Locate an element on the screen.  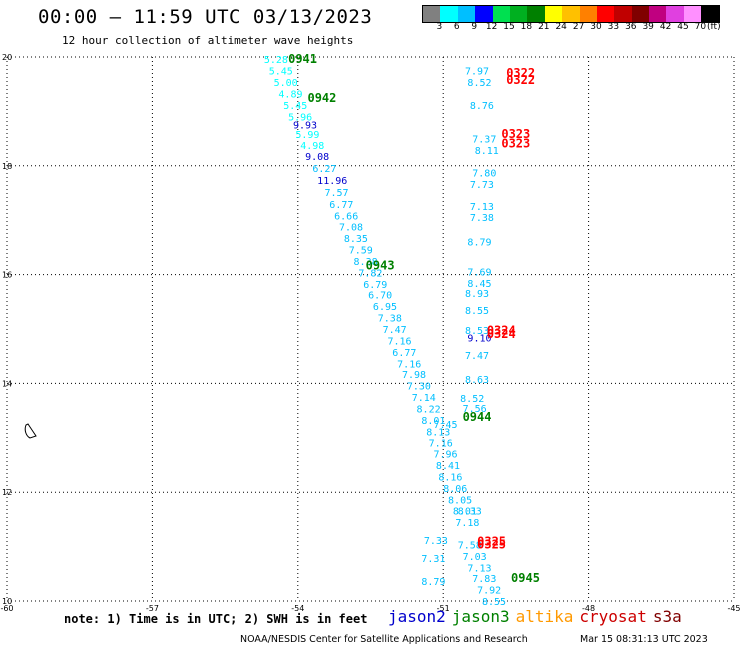
color-scale-label: 33 is located at coordinates (613, 27).